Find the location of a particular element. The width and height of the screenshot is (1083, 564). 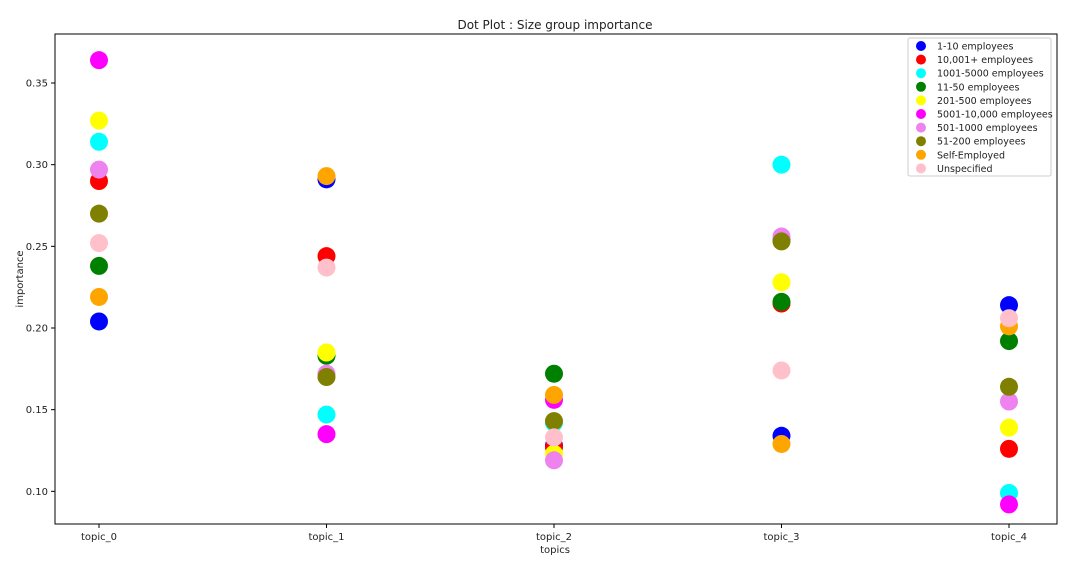

legend-item: 5001-10,000 employees is located at coordinates (984, 115).